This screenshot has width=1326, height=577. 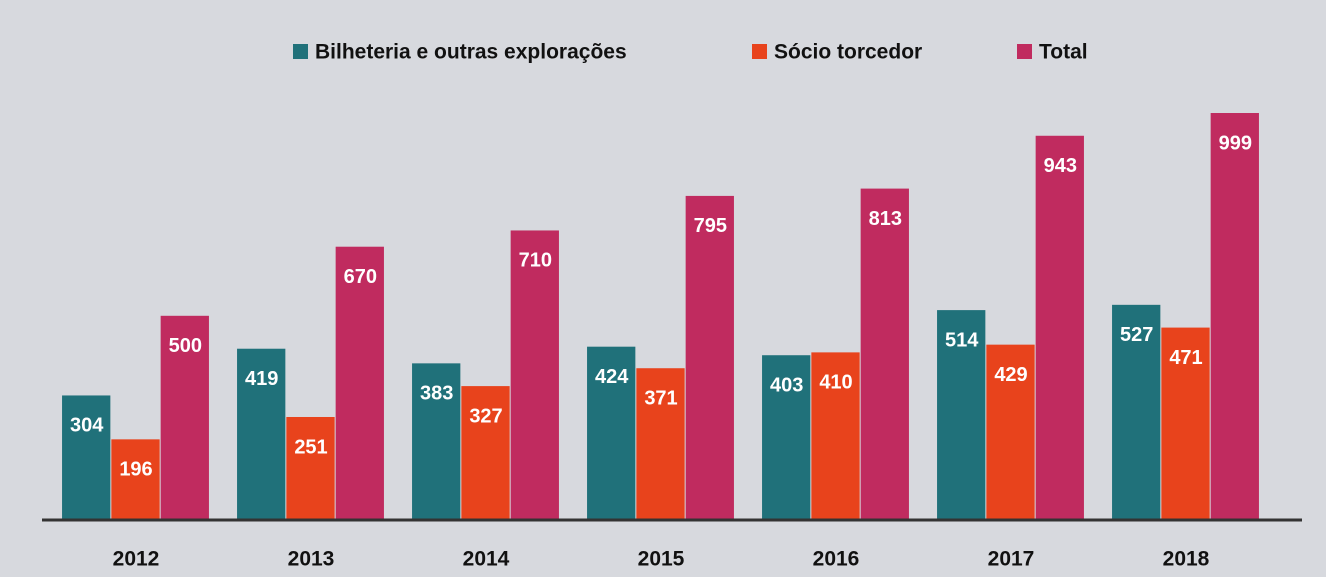 I want to click on data-label: 371, so click(x=660, y=399).